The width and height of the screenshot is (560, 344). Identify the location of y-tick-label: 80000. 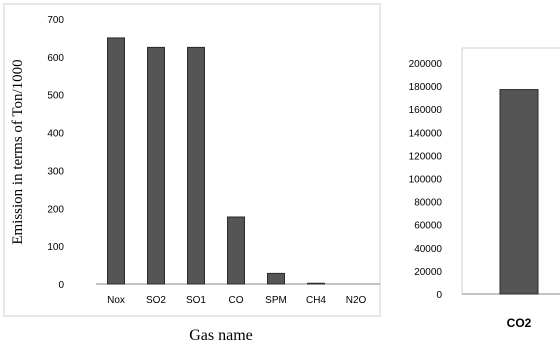
(428, 203).